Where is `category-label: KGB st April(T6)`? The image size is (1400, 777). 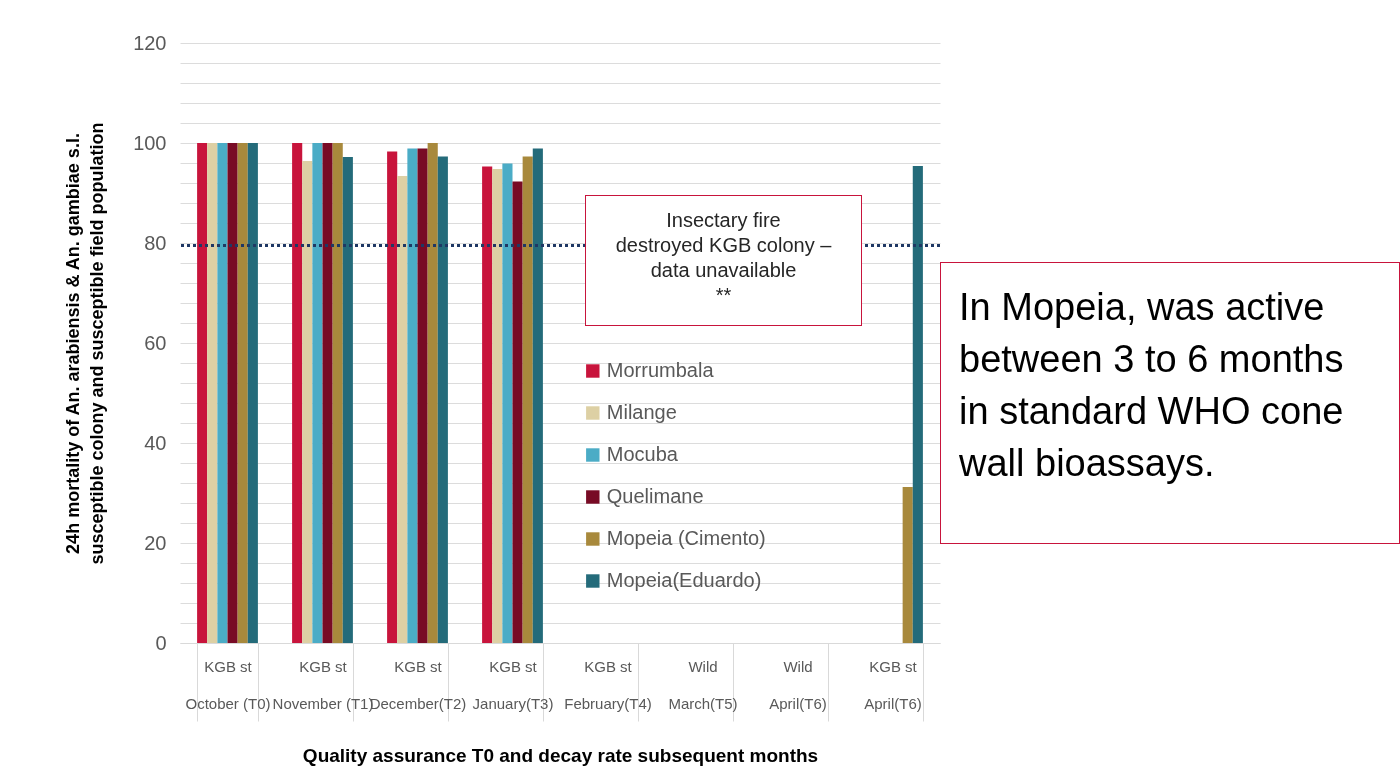
category-label: KGB st April(T6) is located at coordinates (893, 684).